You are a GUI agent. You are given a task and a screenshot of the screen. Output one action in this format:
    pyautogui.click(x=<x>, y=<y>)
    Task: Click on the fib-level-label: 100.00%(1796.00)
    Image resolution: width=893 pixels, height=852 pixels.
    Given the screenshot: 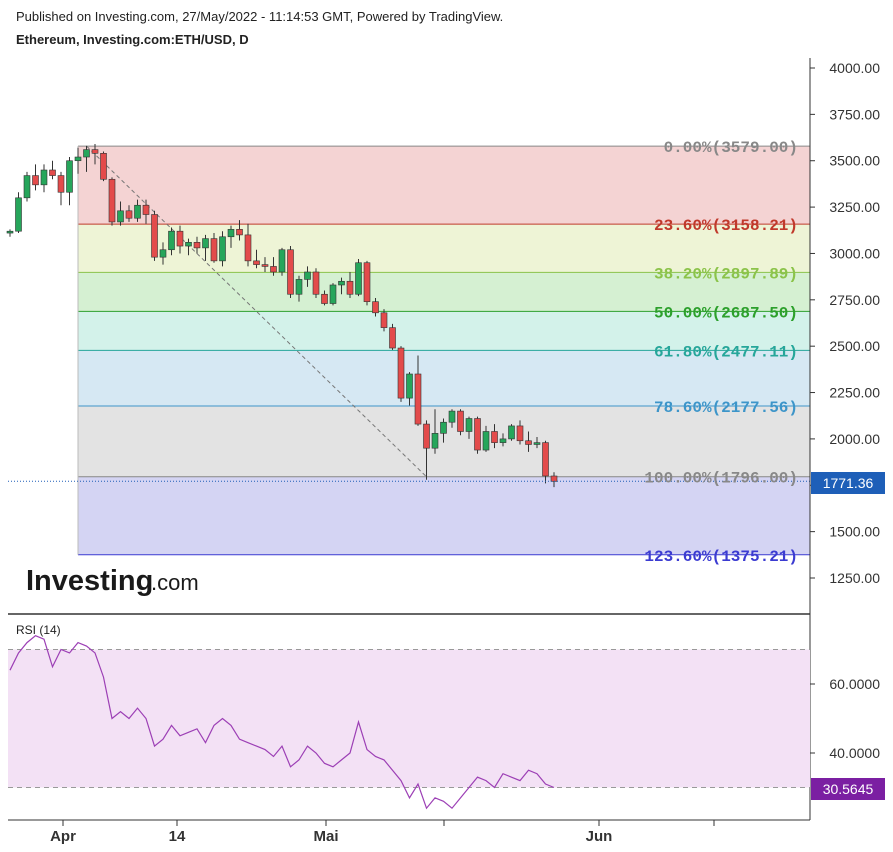 What is the action you would take?
    pyautogui.click(x=721, y=479)
    